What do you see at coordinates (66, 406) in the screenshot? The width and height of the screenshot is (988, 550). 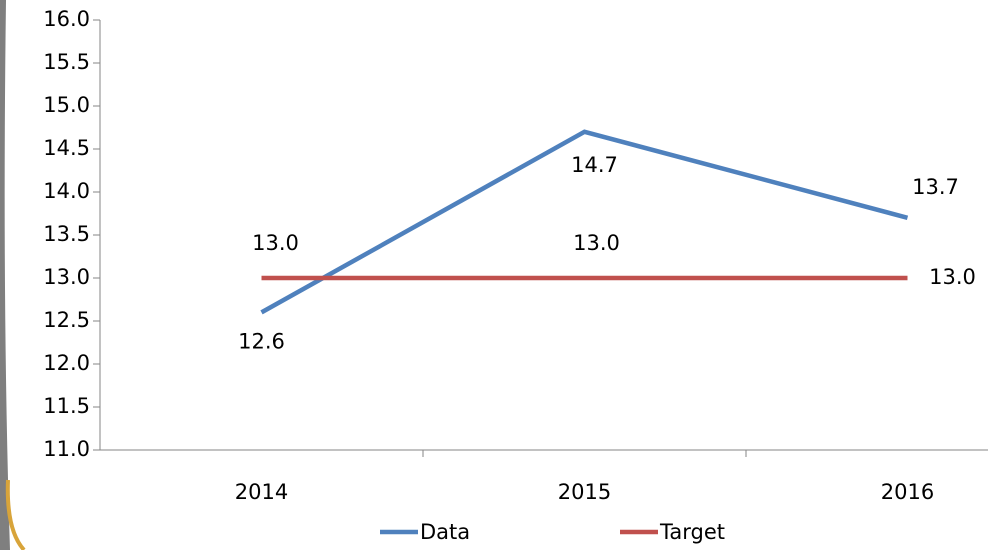 I see `y-tick-label: 11.5` at bounding box center [66, 406].